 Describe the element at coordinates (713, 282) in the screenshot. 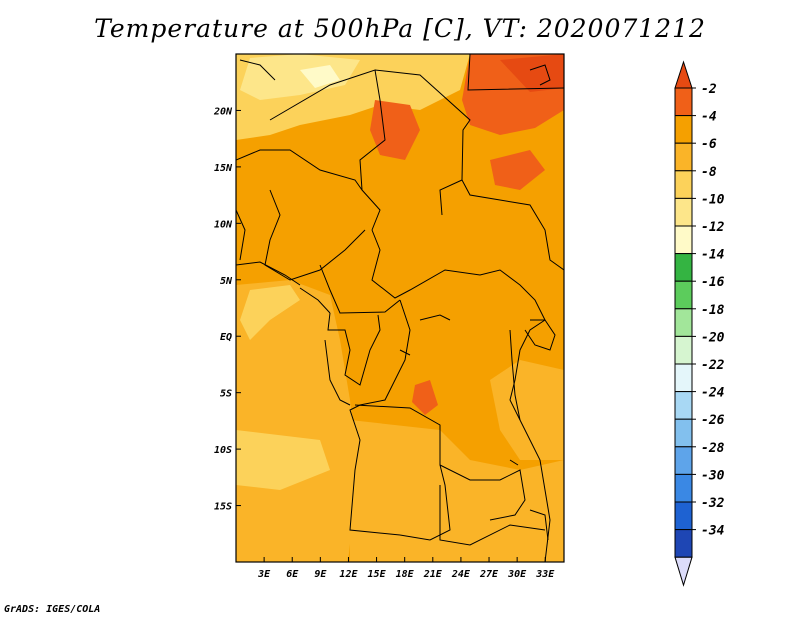

I see `colorbar-label: -16` at that location.